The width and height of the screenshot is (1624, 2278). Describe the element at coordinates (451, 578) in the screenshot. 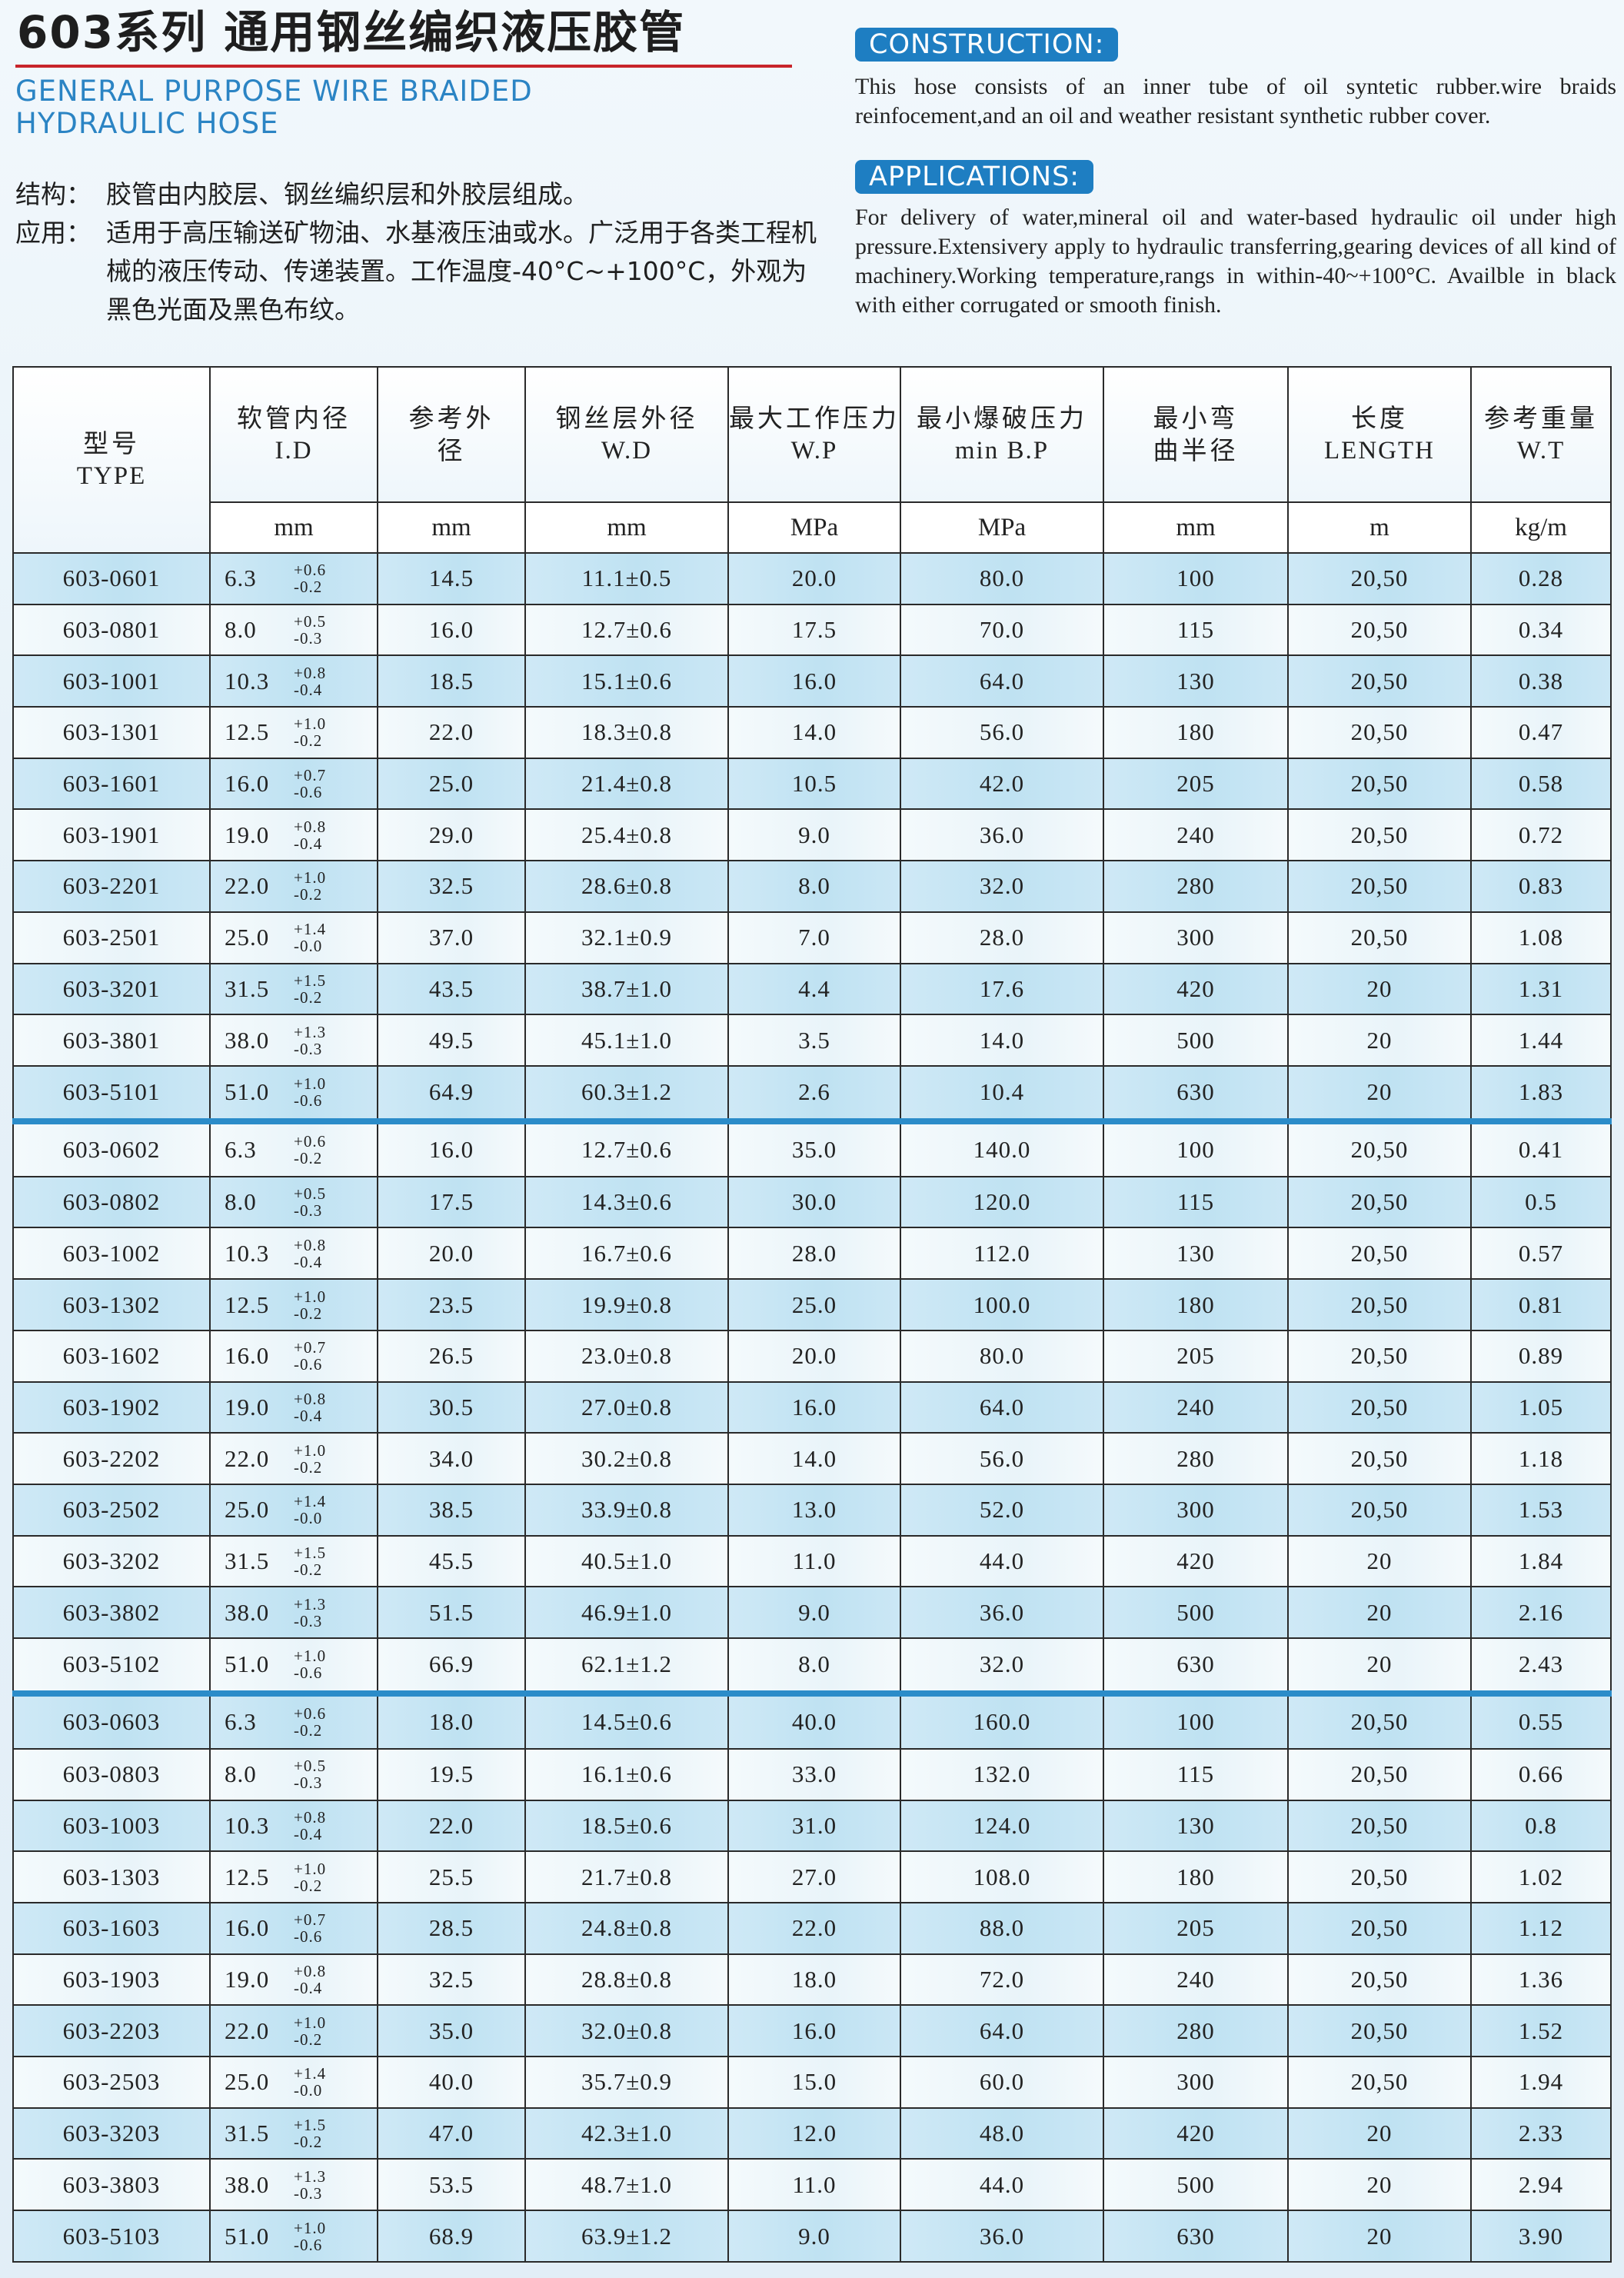

I see `cell-od: 14.5` at that location.